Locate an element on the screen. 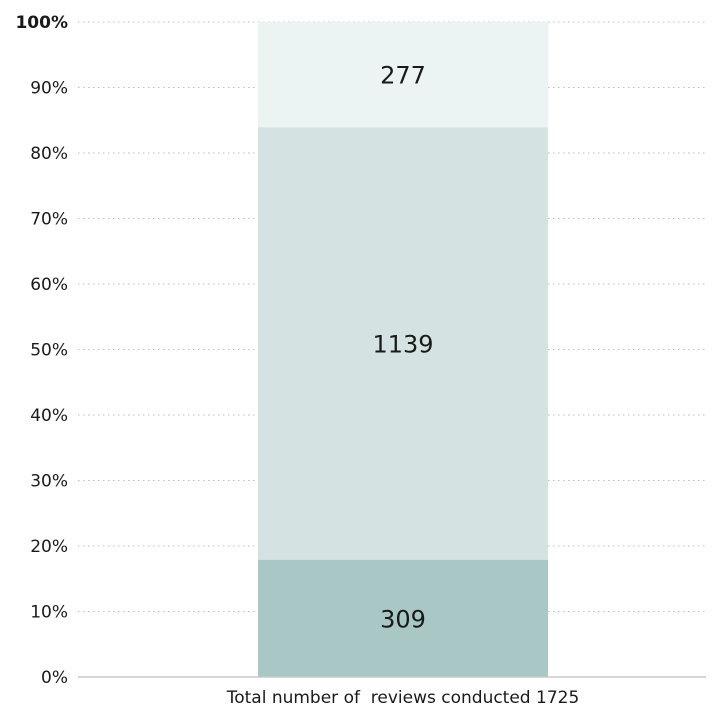  bar-value-label-1: 1139 is located at coordinates (402, 344).